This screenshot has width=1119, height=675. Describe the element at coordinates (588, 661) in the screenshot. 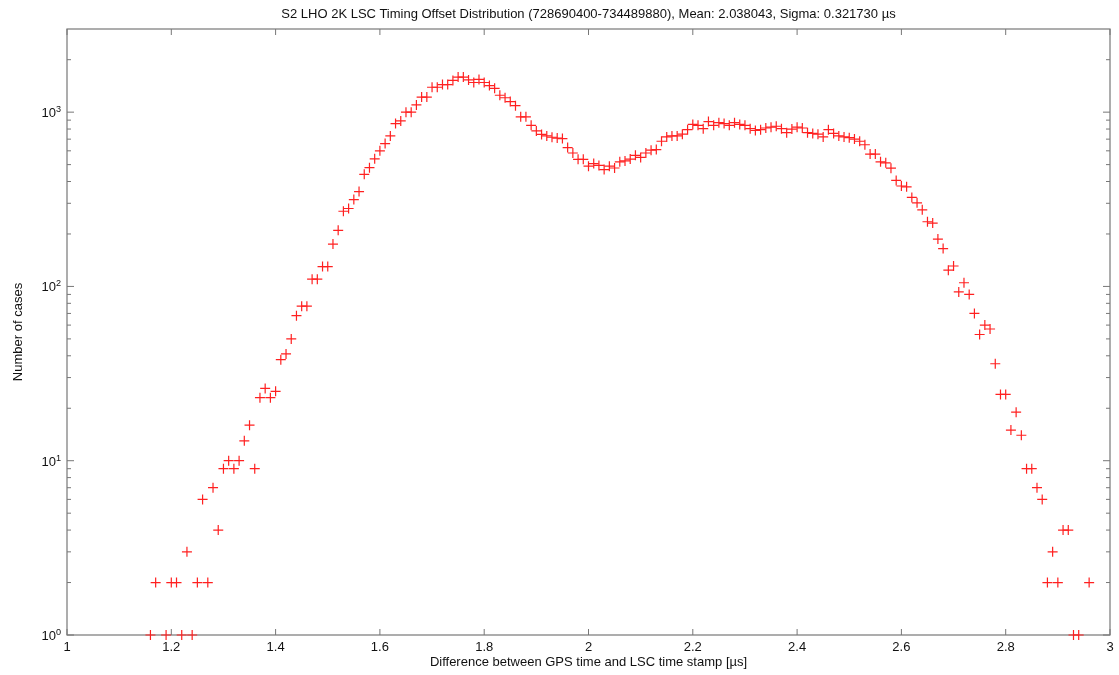

I see `x-axis-title: Difference between GPS time and LSC time stamp [µs]` at that location.